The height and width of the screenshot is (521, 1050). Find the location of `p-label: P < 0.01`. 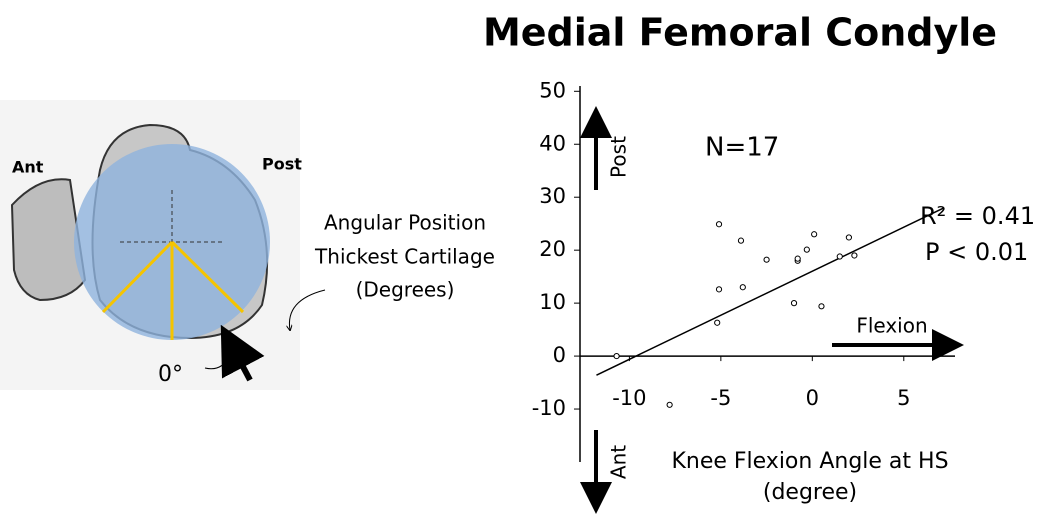

p-label: P < 0.01 is located at coordinates (976, 252).